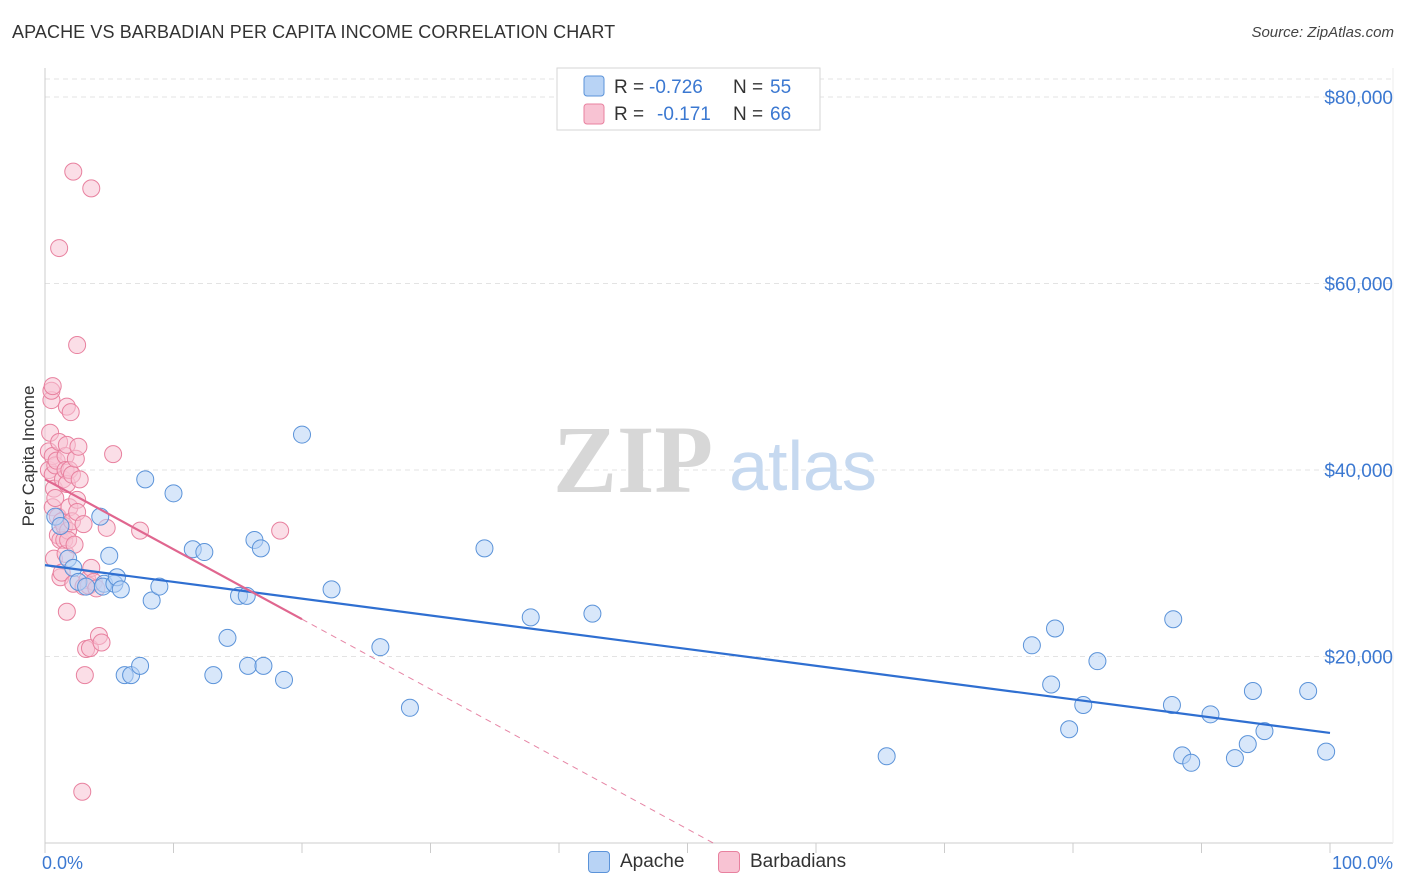 This screenshot has height=892, width=1406. Describe the element at coordinates (1362, 863) in the screenshot. I see `x-tick-label: 100.0%` at that location.